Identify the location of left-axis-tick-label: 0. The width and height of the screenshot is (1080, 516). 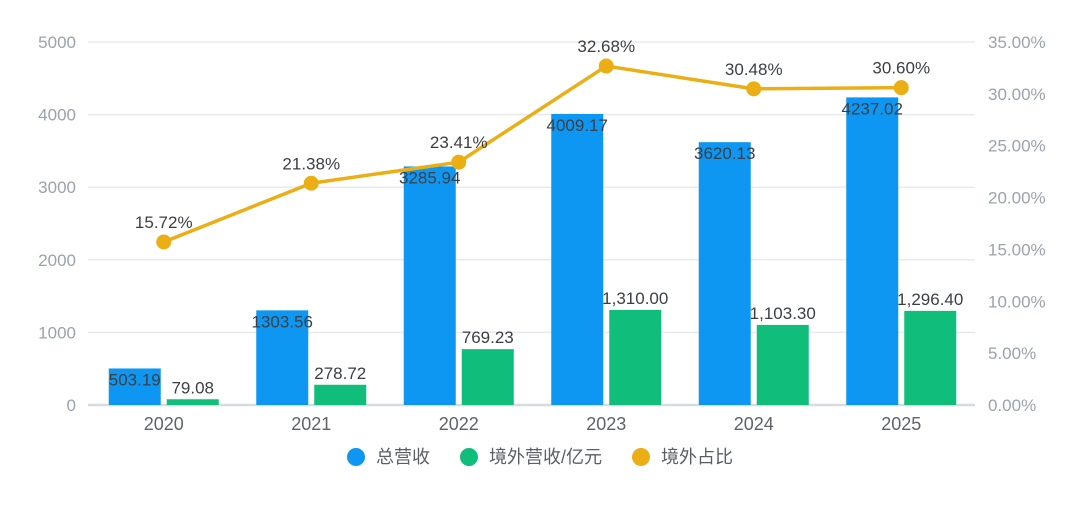
(71, 405).